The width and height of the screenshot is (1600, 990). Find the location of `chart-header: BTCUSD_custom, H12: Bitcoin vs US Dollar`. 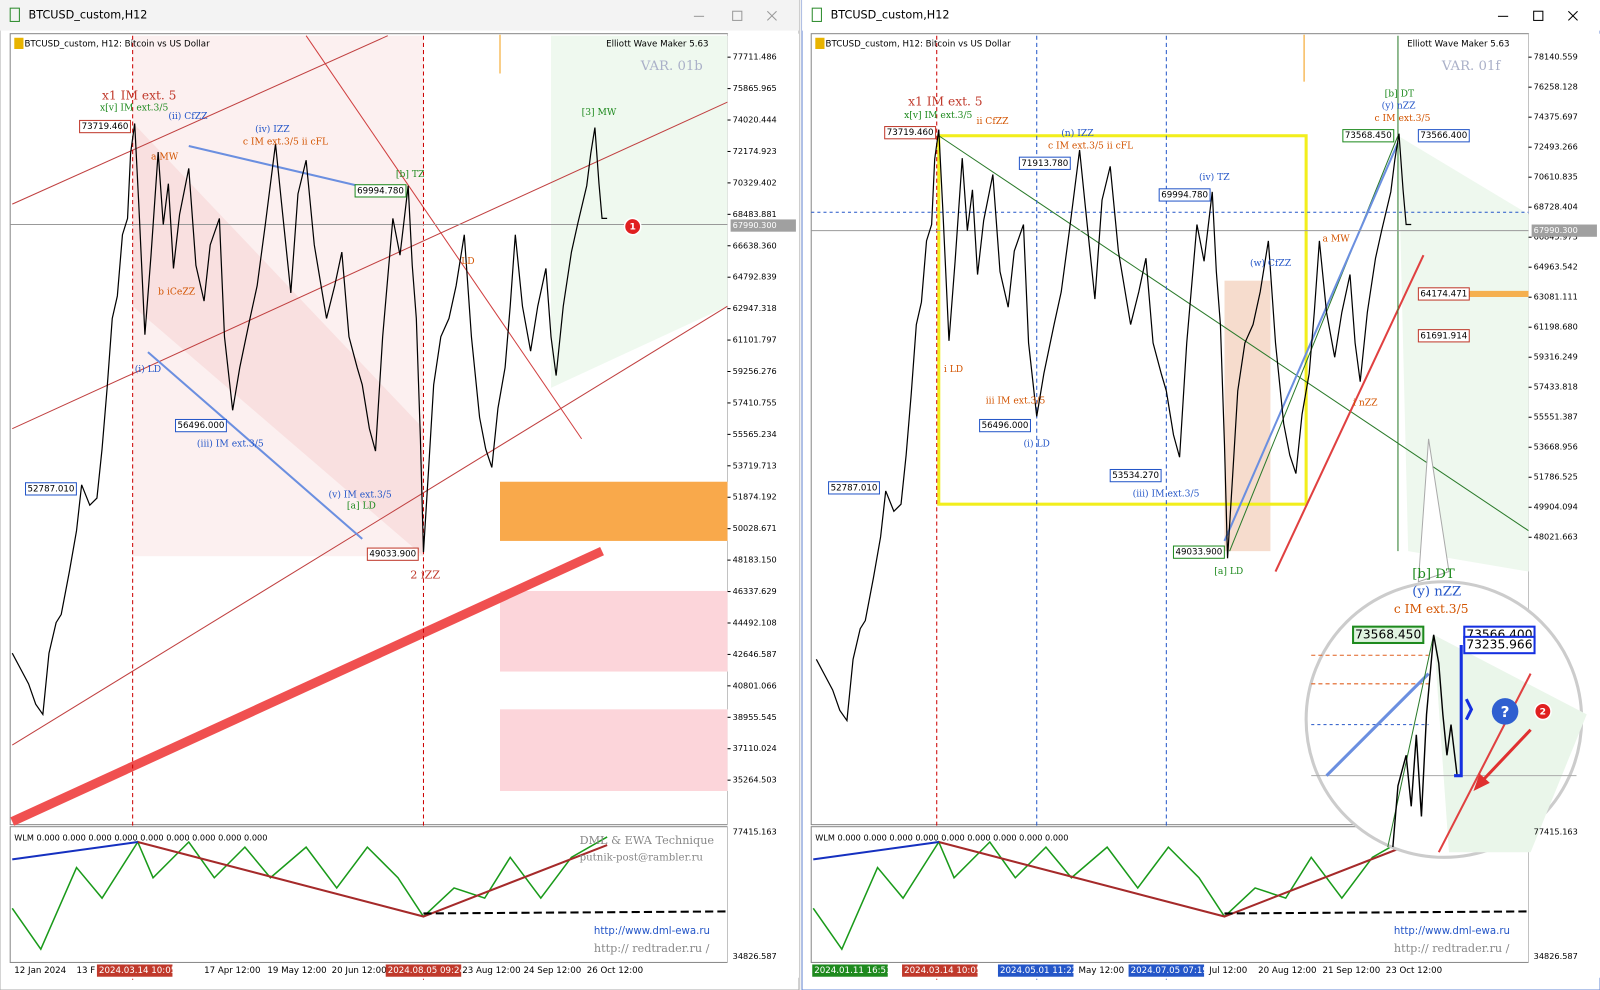

chart-header: BTCUSD_custom, H12: Bitcoin vs US Dollar is located at coordinates (919, 44).